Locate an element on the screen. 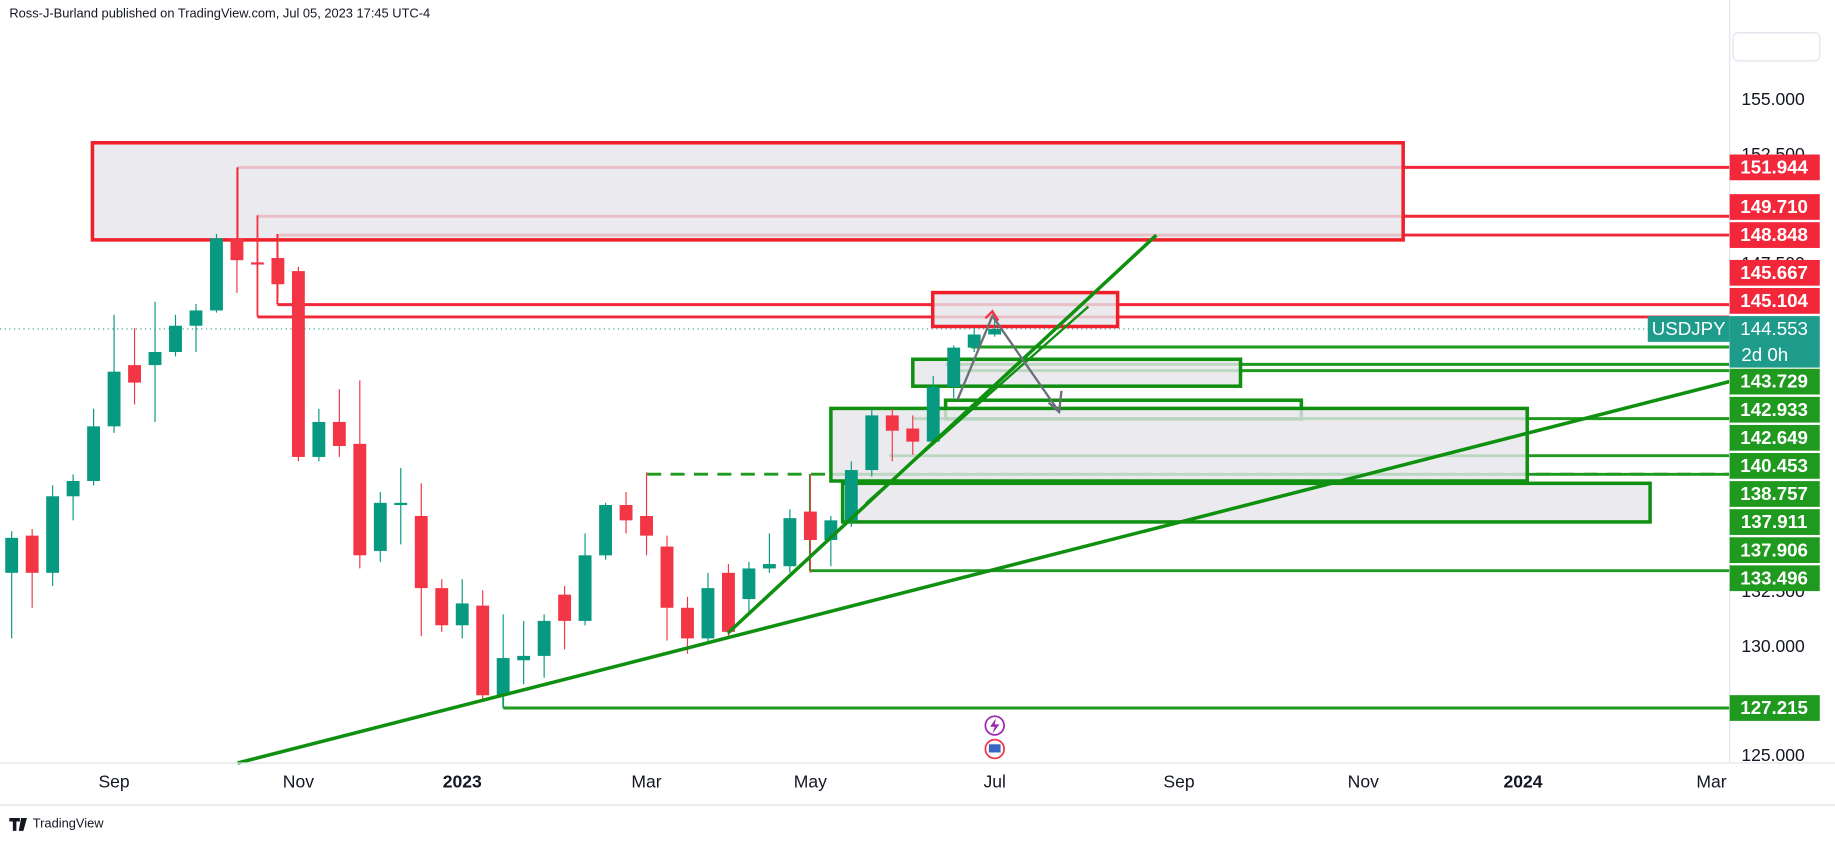 The width and height of the screenshot is (1835, 842). footer-logo is located at coordinates (18, 824).